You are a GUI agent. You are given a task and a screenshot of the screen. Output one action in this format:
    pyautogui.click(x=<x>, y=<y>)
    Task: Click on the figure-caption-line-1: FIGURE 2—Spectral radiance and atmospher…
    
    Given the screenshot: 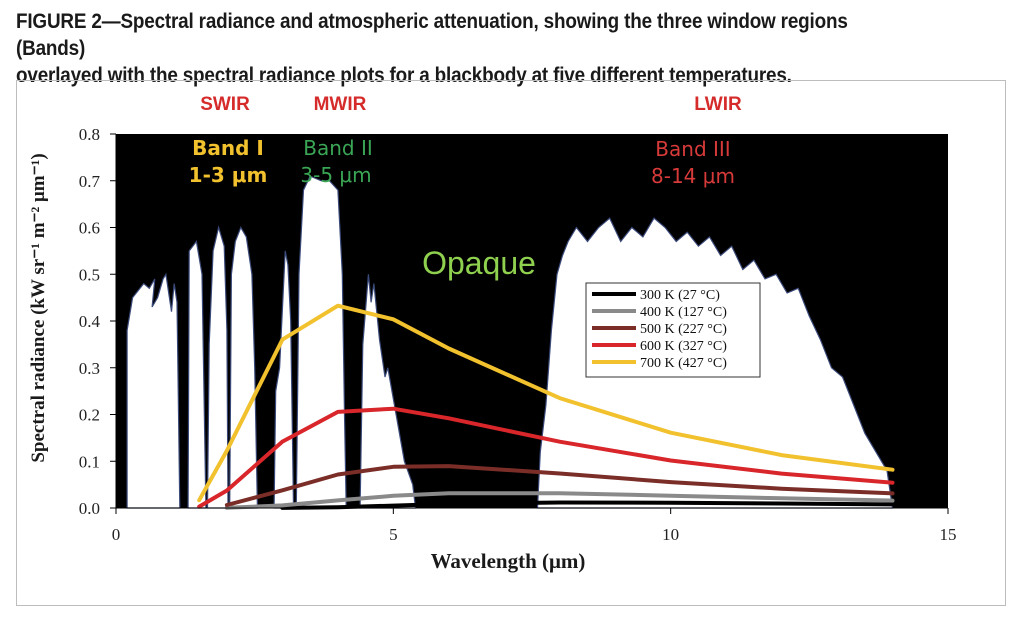 What is the action you would take?
    pyautogui.click(x=432, y=35)
    